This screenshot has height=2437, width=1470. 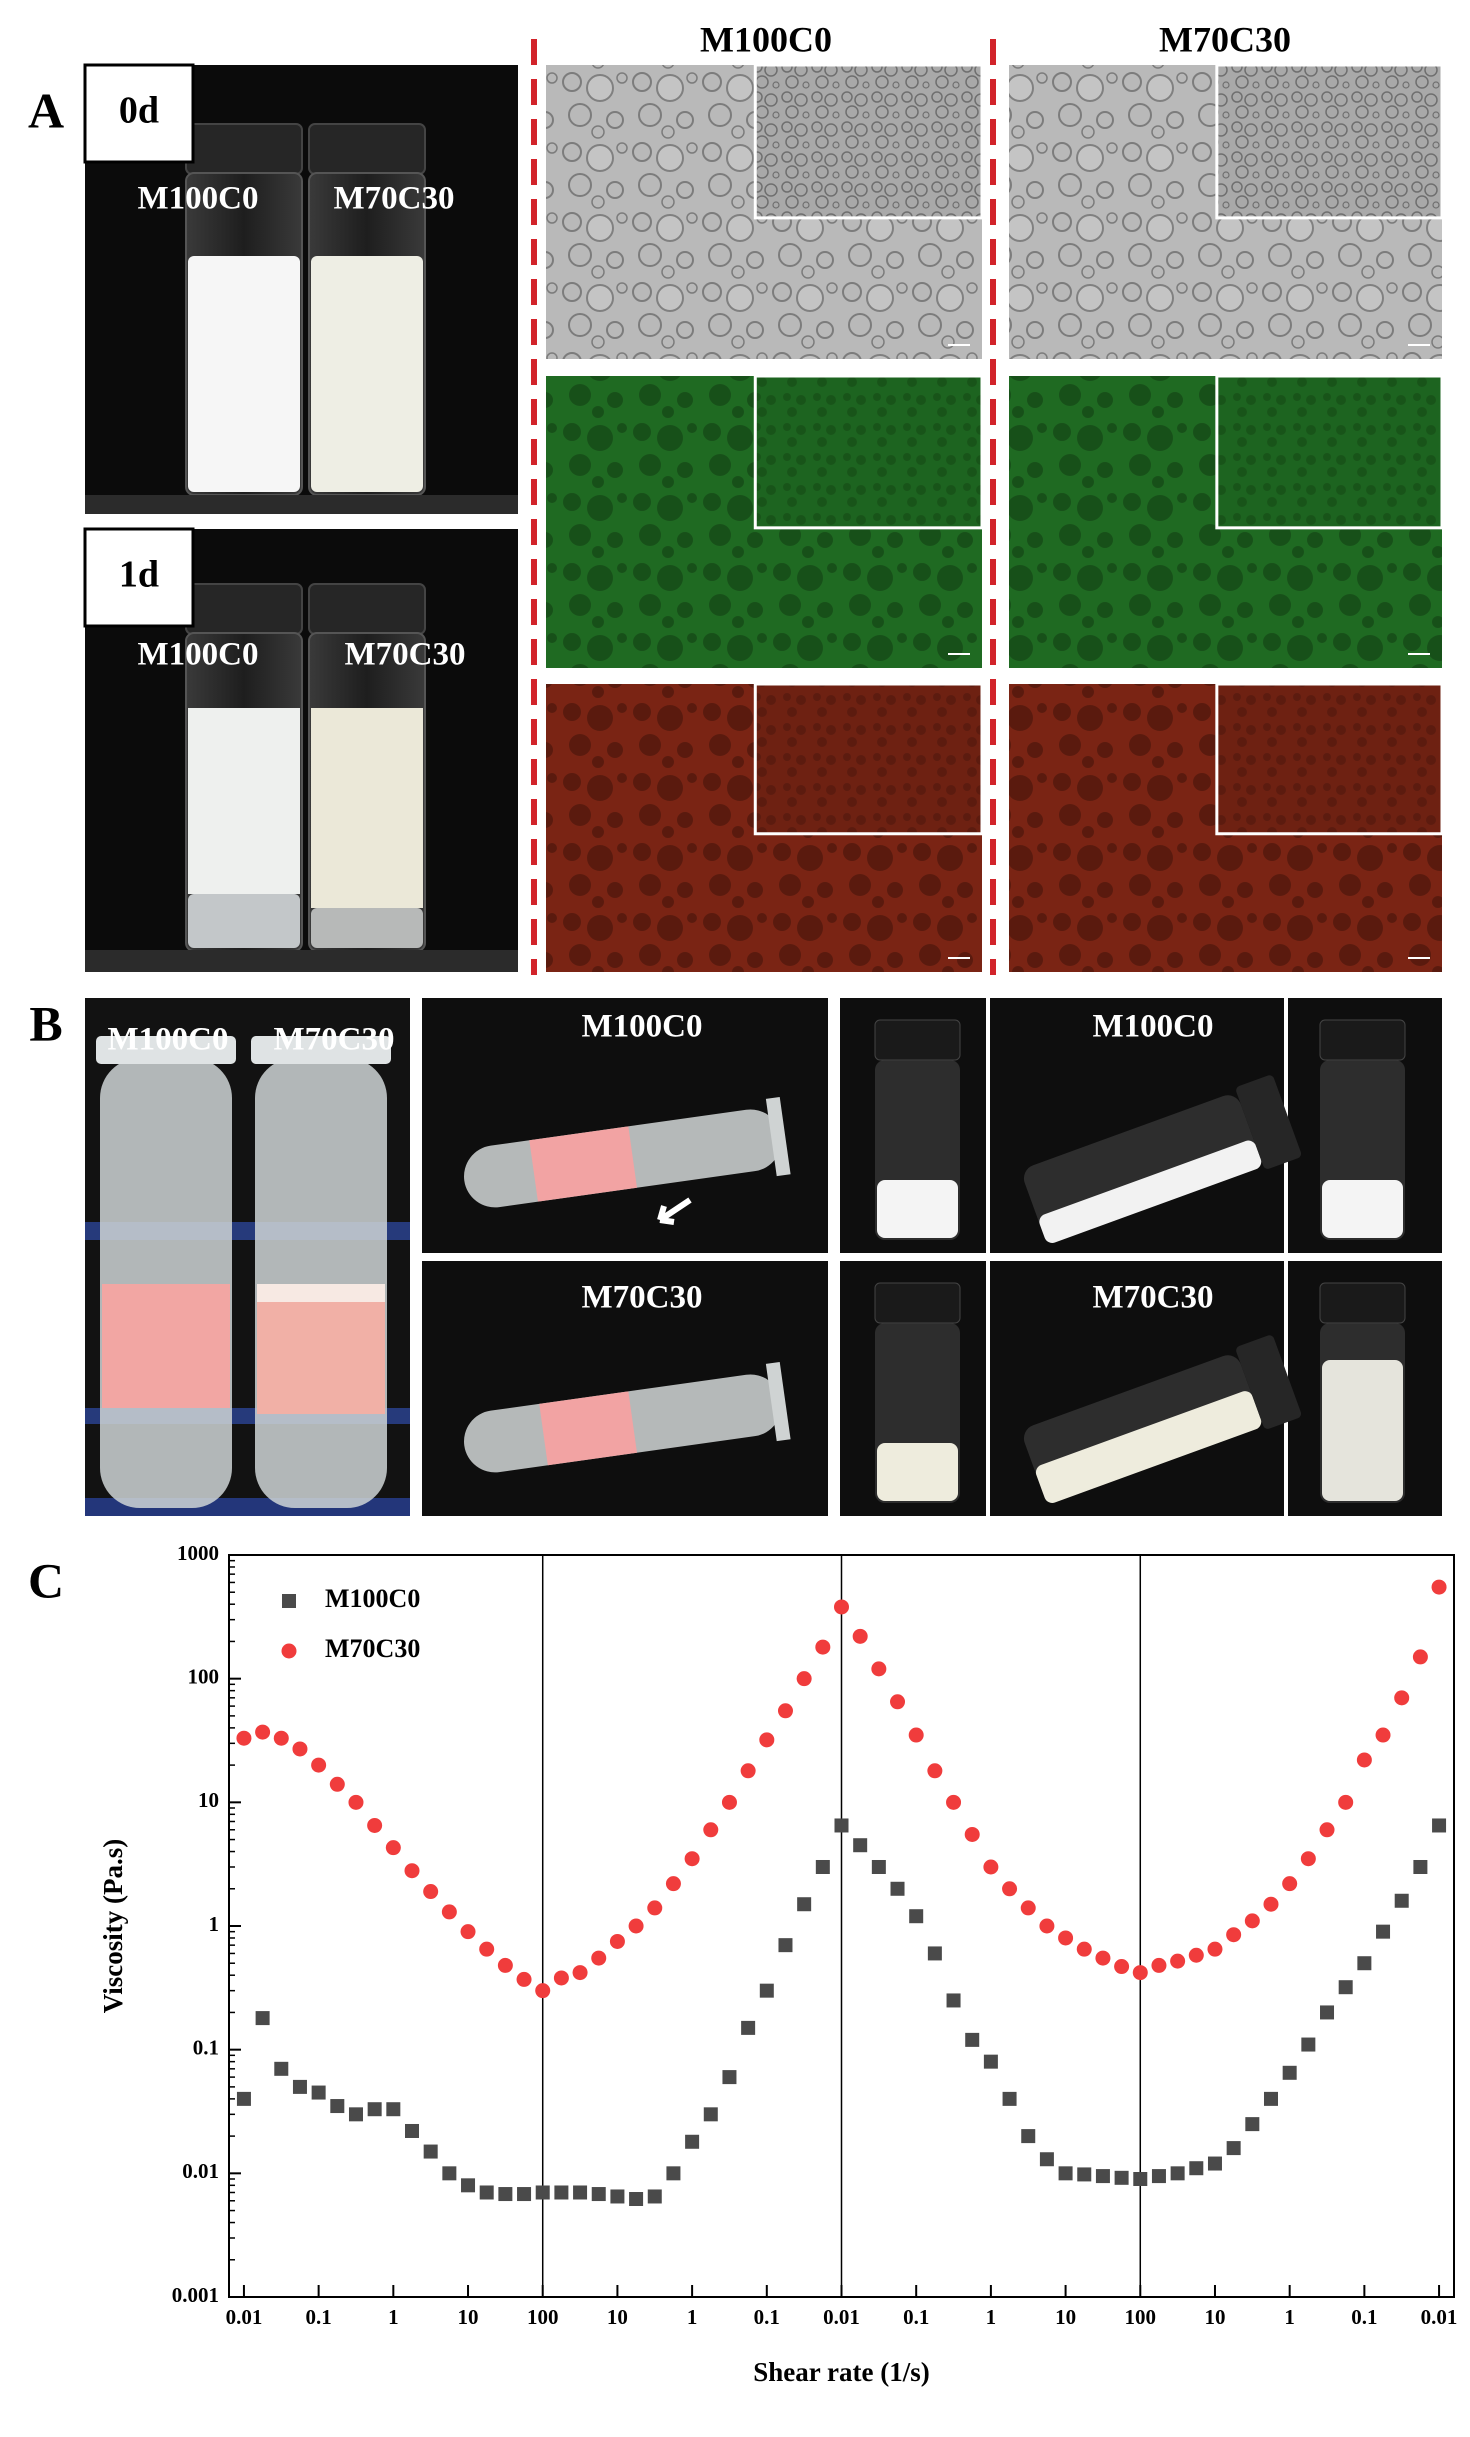 I want to click on panel-label: C, so click(x=46, y=1580).